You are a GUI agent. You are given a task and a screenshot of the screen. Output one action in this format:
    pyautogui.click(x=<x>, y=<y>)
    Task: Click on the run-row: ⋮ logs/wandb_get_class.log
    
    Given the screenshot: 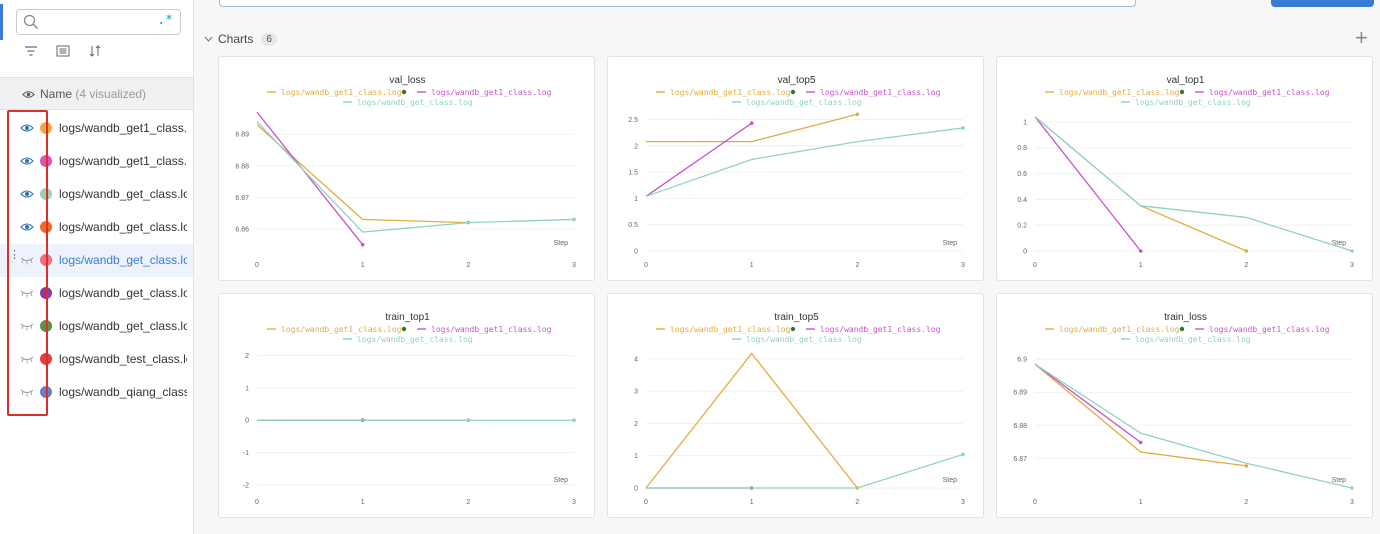 What is the action you would take?
    pyautogui.click(x=96, y=260)
    